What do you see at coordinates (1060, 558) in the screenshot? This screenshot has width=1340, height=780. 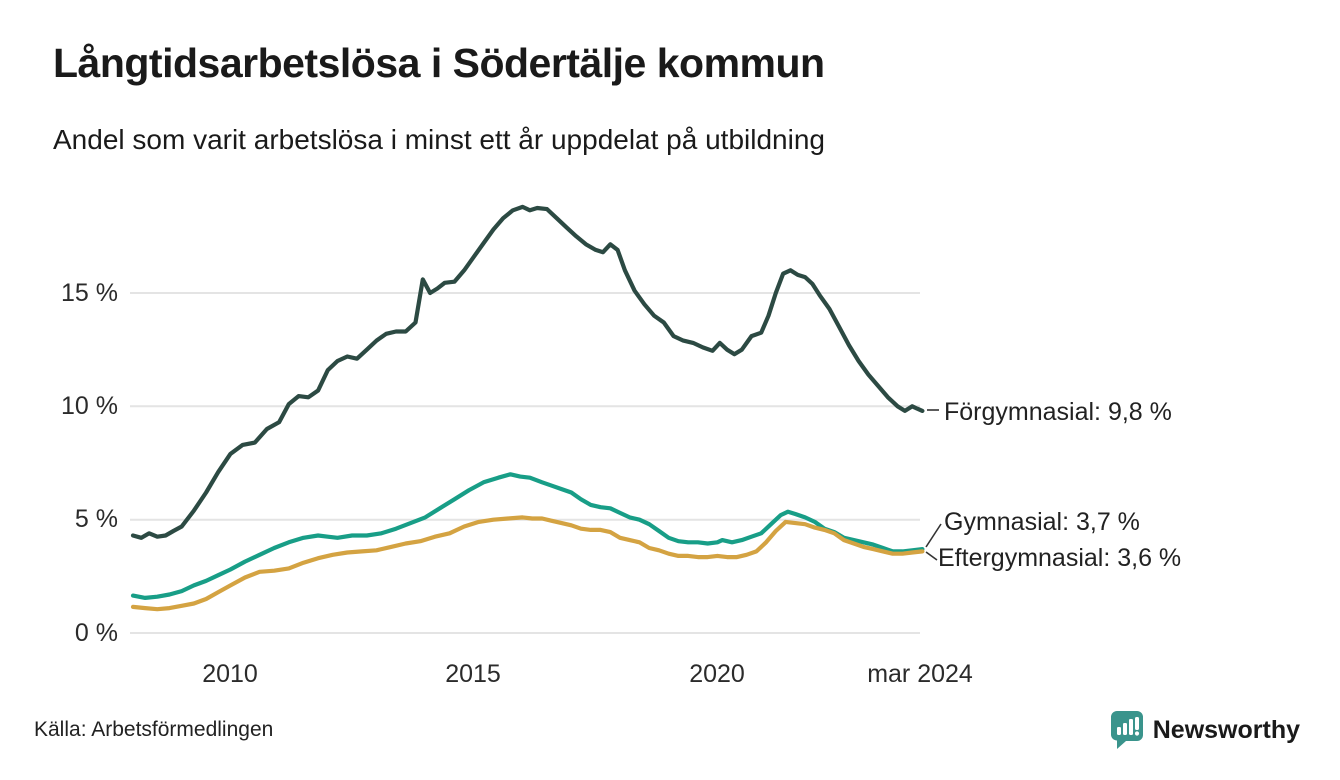 I see `series-label-eftergymnasial: Eftergymnasial: 3,6 %` at bounding box center [1060, 558].